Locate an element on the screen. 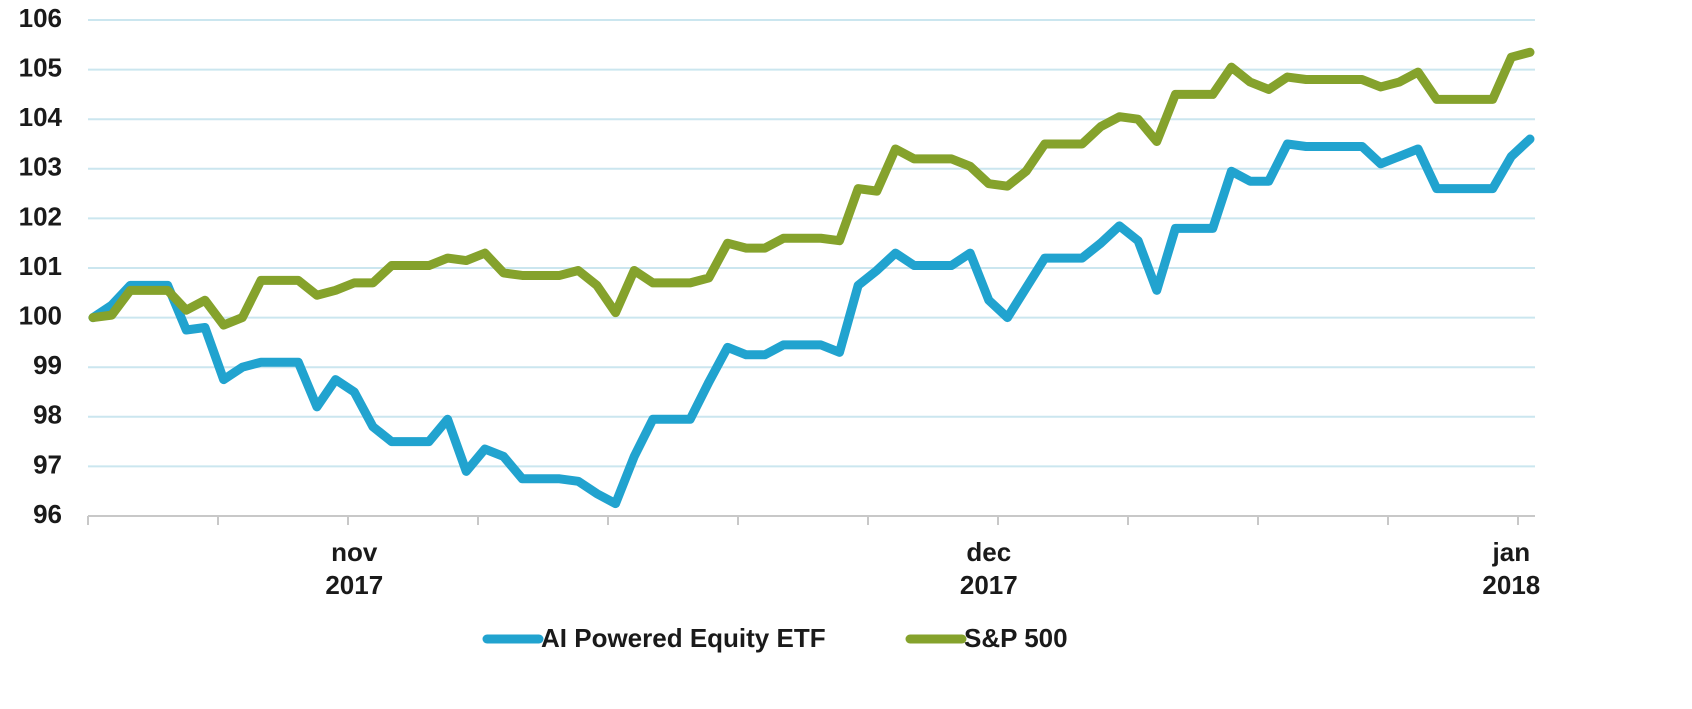  legend-label: AI Powered Equity ETF is located at coordinates (683, 638).